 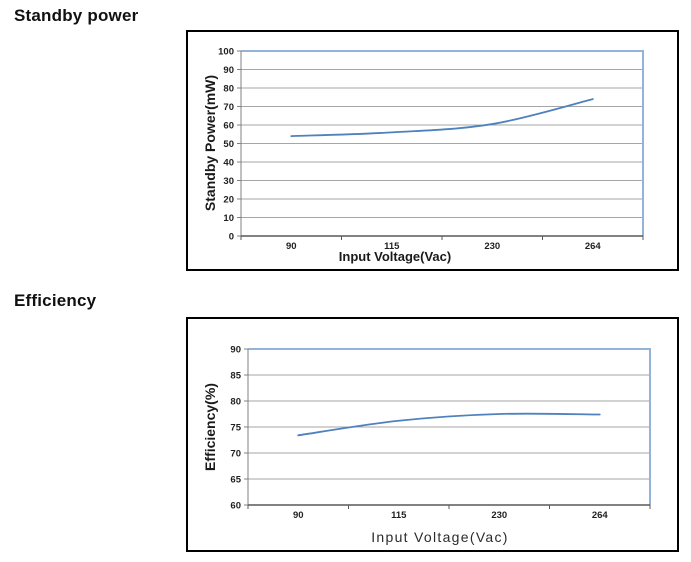 What do you see at coordinates (55, 300) in the screenshot?
I see `section-heading-efficiency: Efficiency` at bounding box center [55, 300].